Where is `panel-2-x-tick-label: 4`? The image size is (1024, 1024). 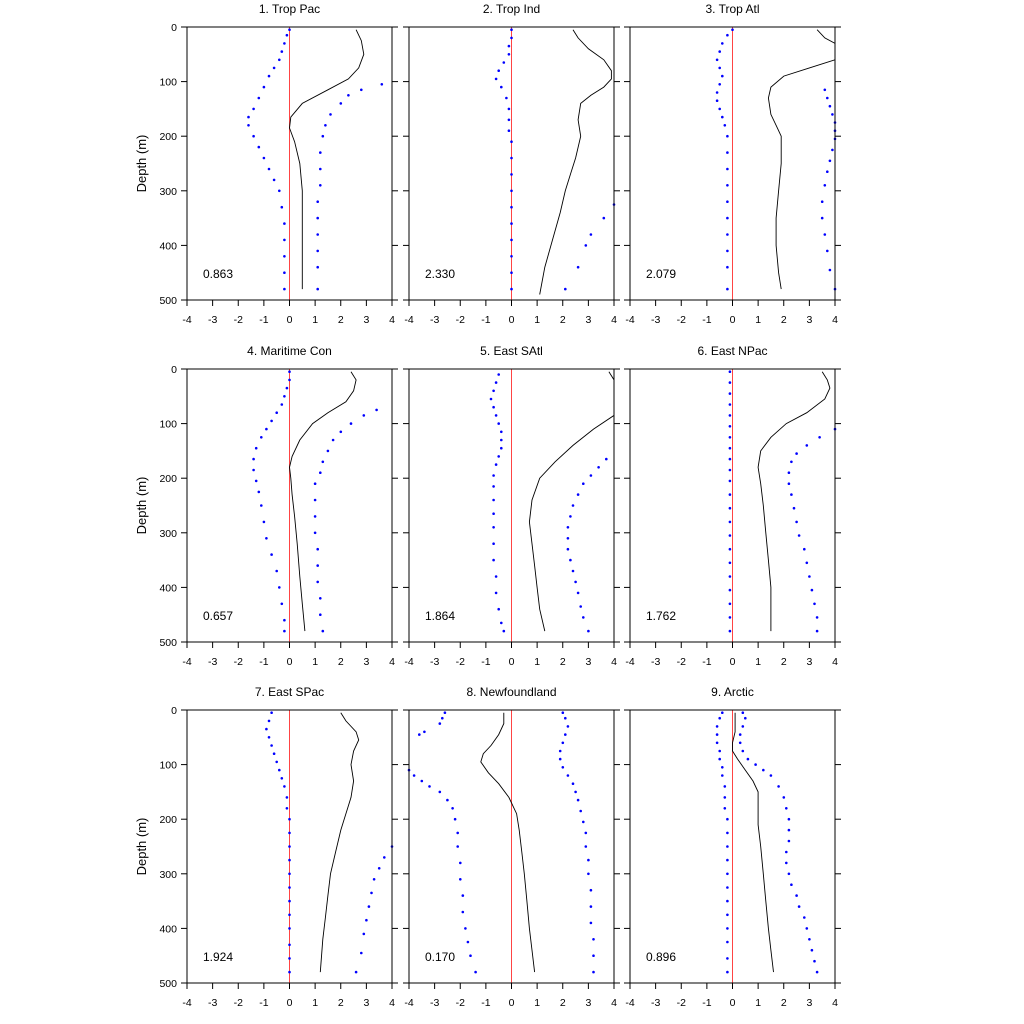 panel-2-x-tick-label: 4 is located at coordinates (614, 320).